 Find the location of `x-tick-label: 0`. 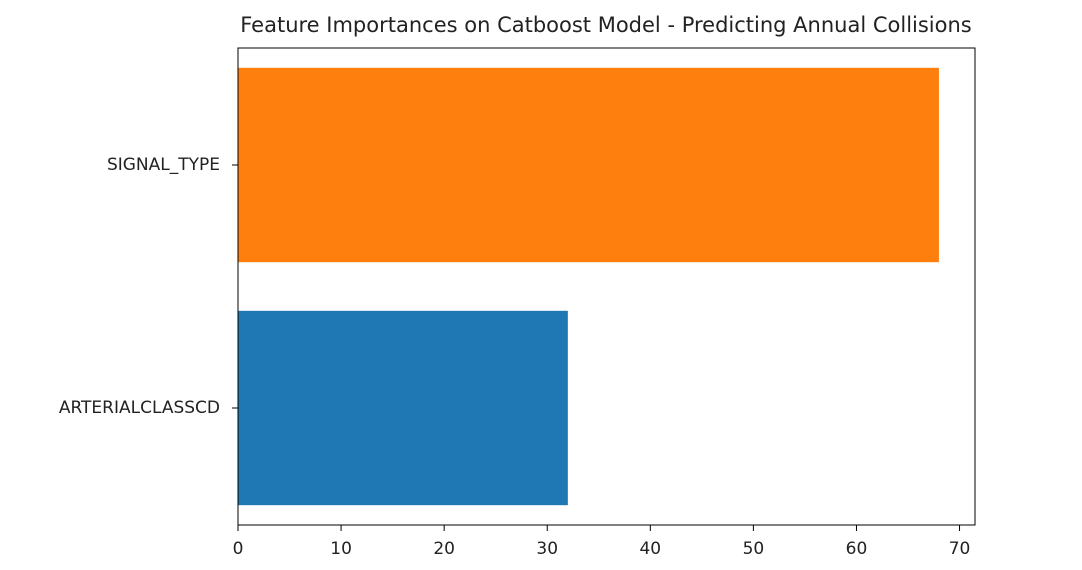

x-tick-label: 0 is located at coordinates (238, 549).